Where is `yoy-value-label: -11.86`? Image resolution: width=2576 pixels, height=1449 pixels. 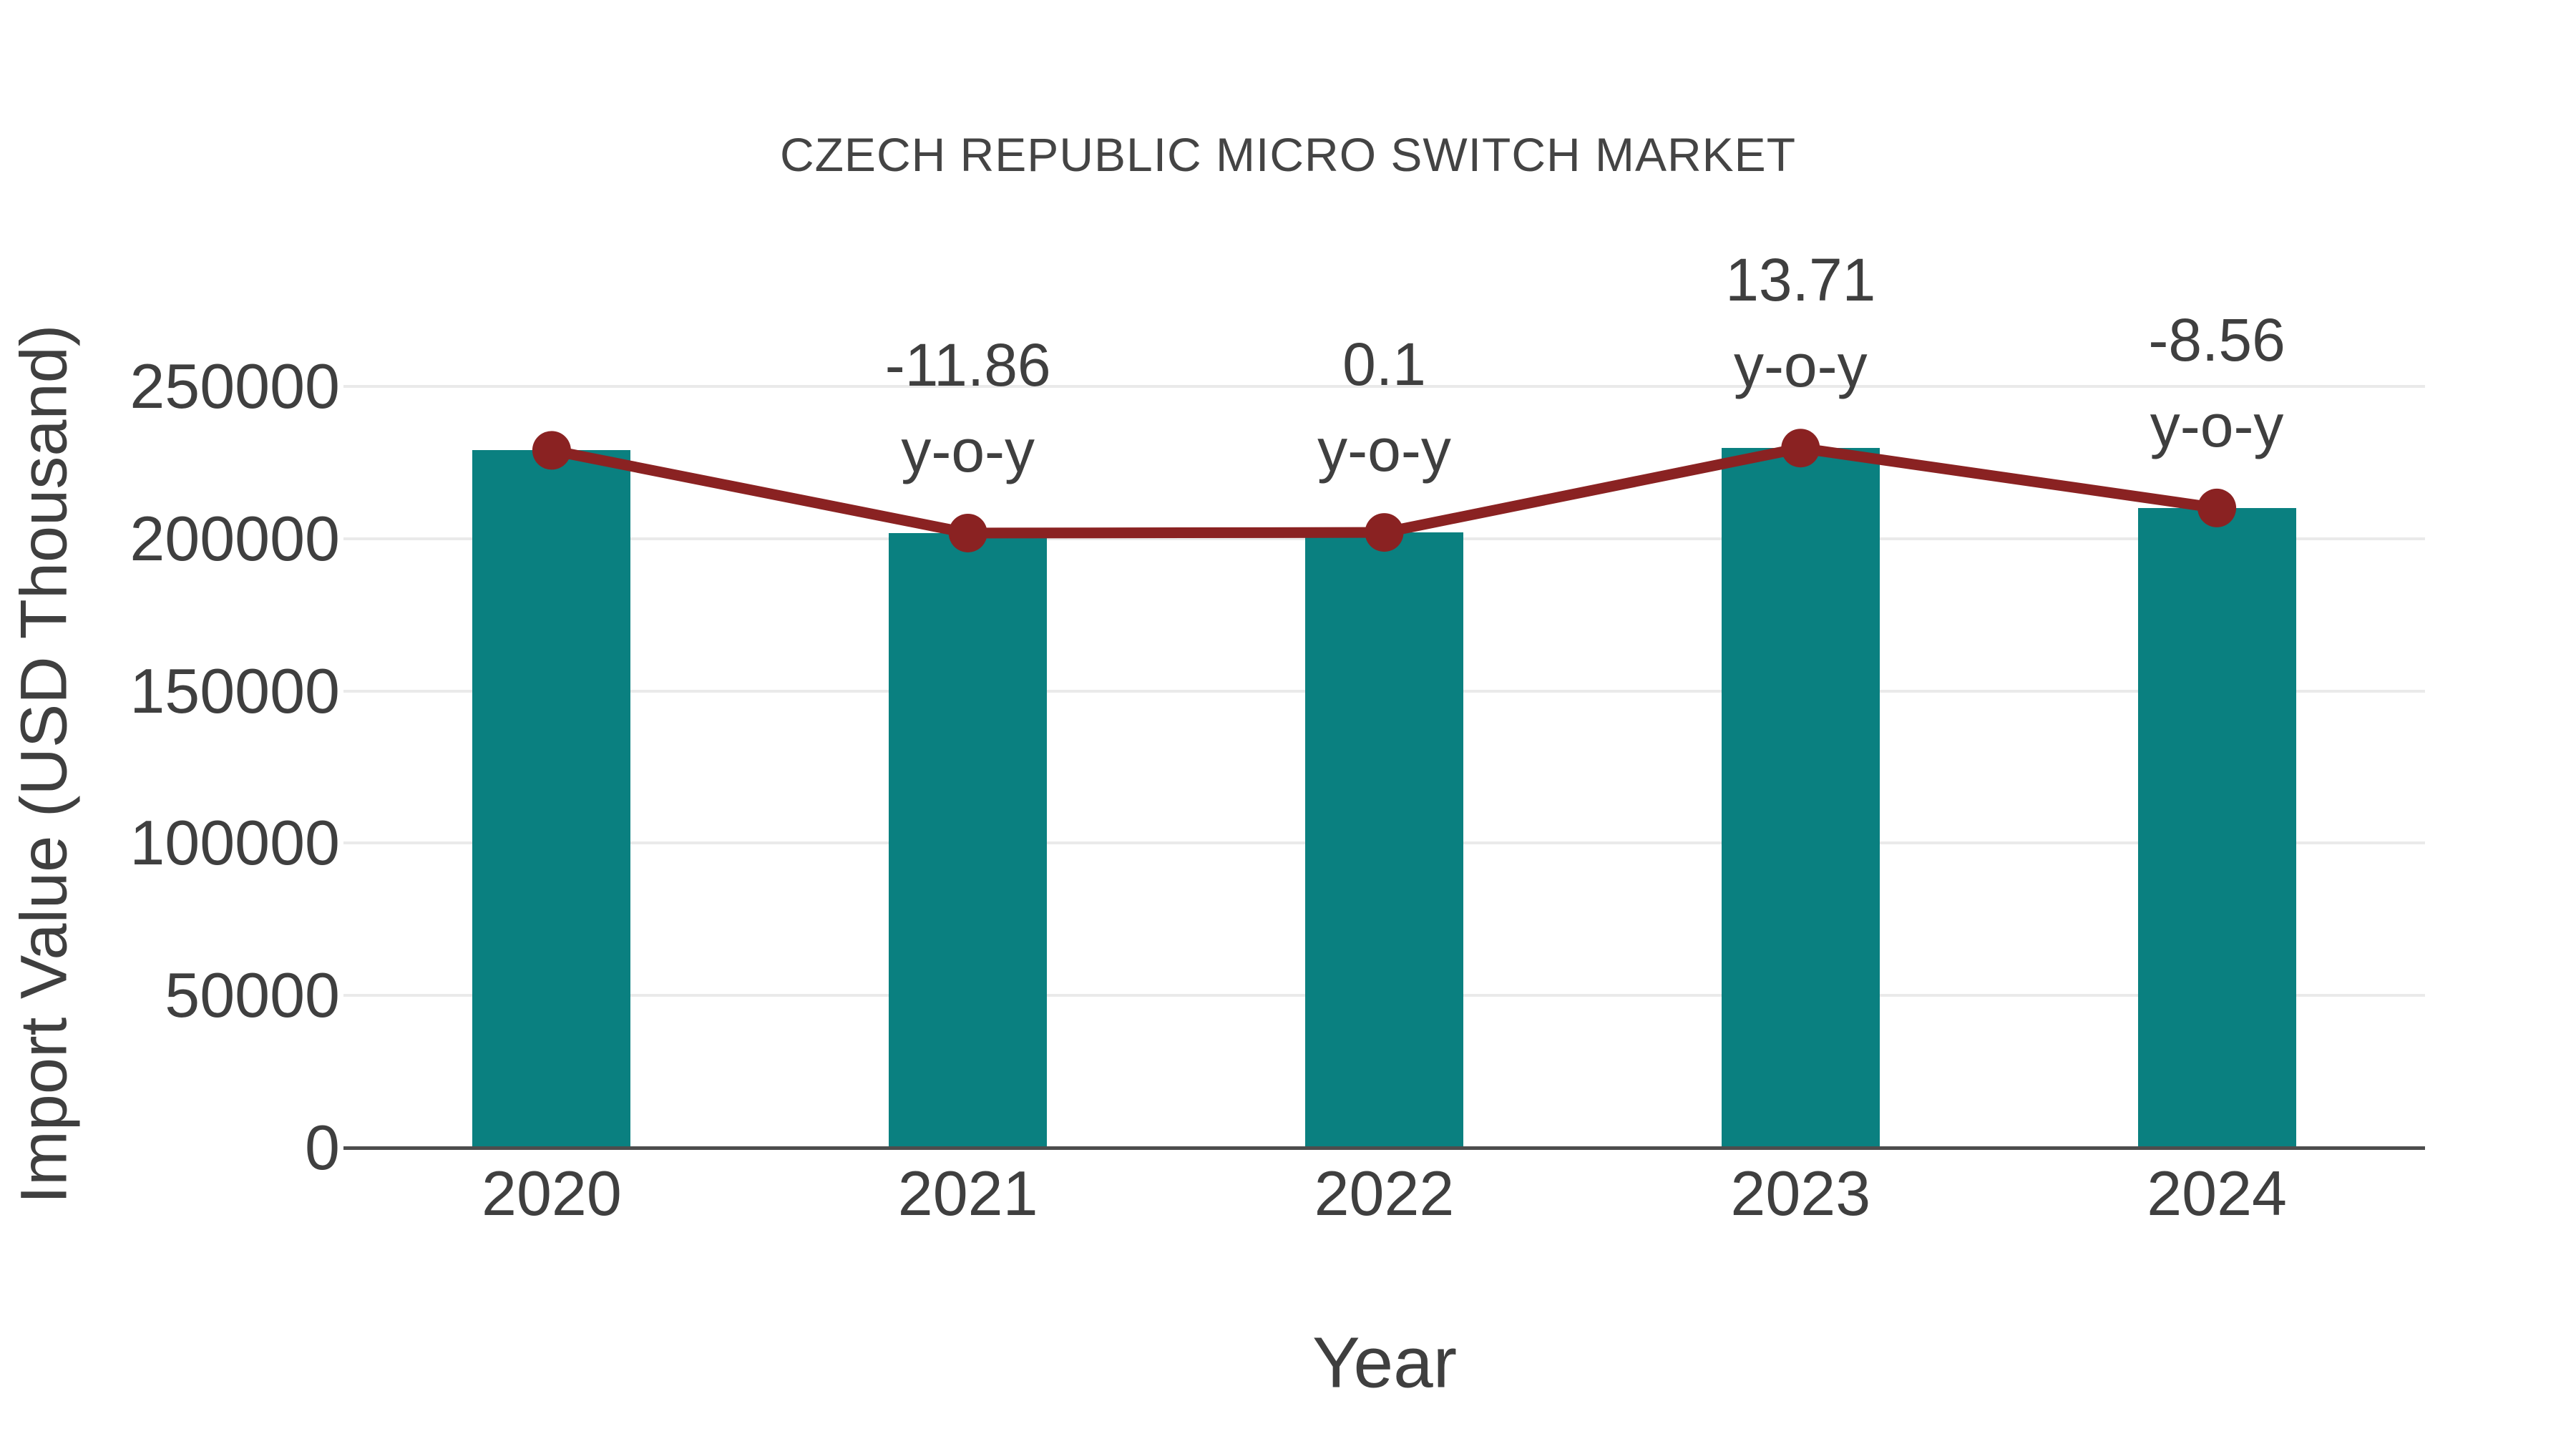
yoy-value-label: -11.86 is located at coordinates (967, 365).